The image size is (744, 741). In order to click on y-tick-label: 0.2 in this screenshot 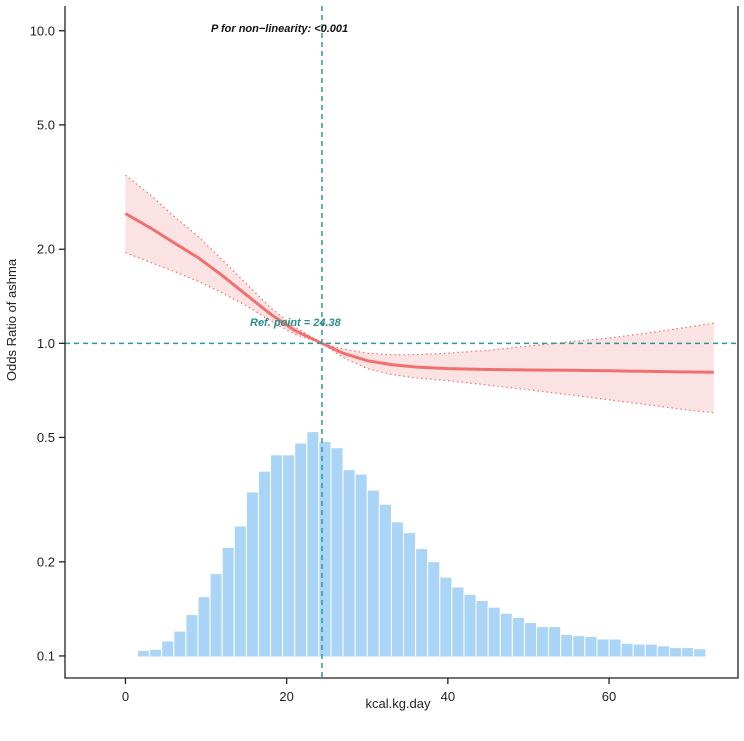, I will do `click(46, 561)`.